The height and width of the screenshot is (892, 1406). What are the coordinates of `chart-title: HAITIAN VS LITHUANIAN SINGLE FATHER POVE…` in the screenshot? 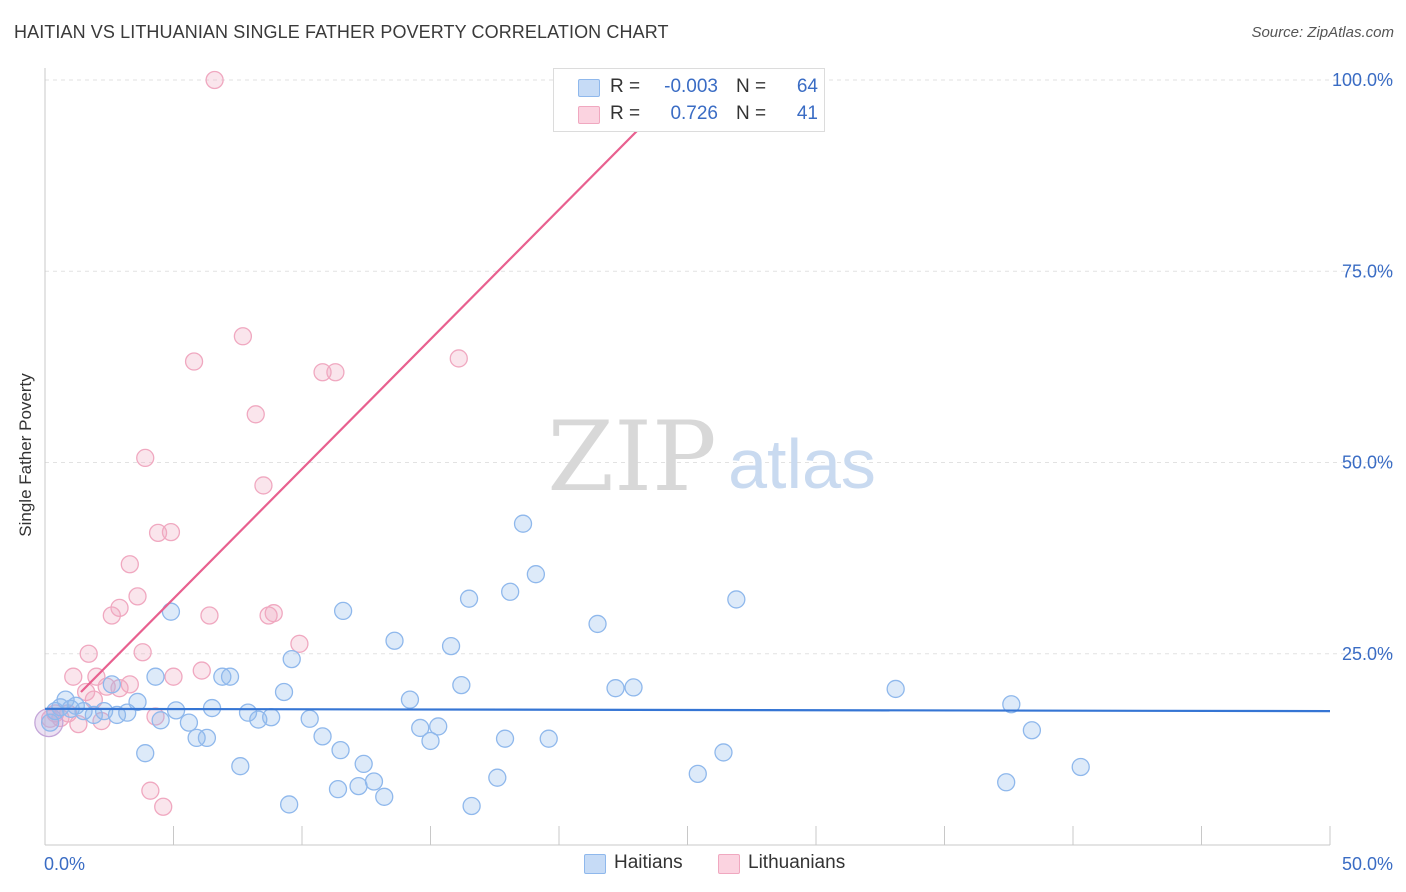 It's located at (341, 32).